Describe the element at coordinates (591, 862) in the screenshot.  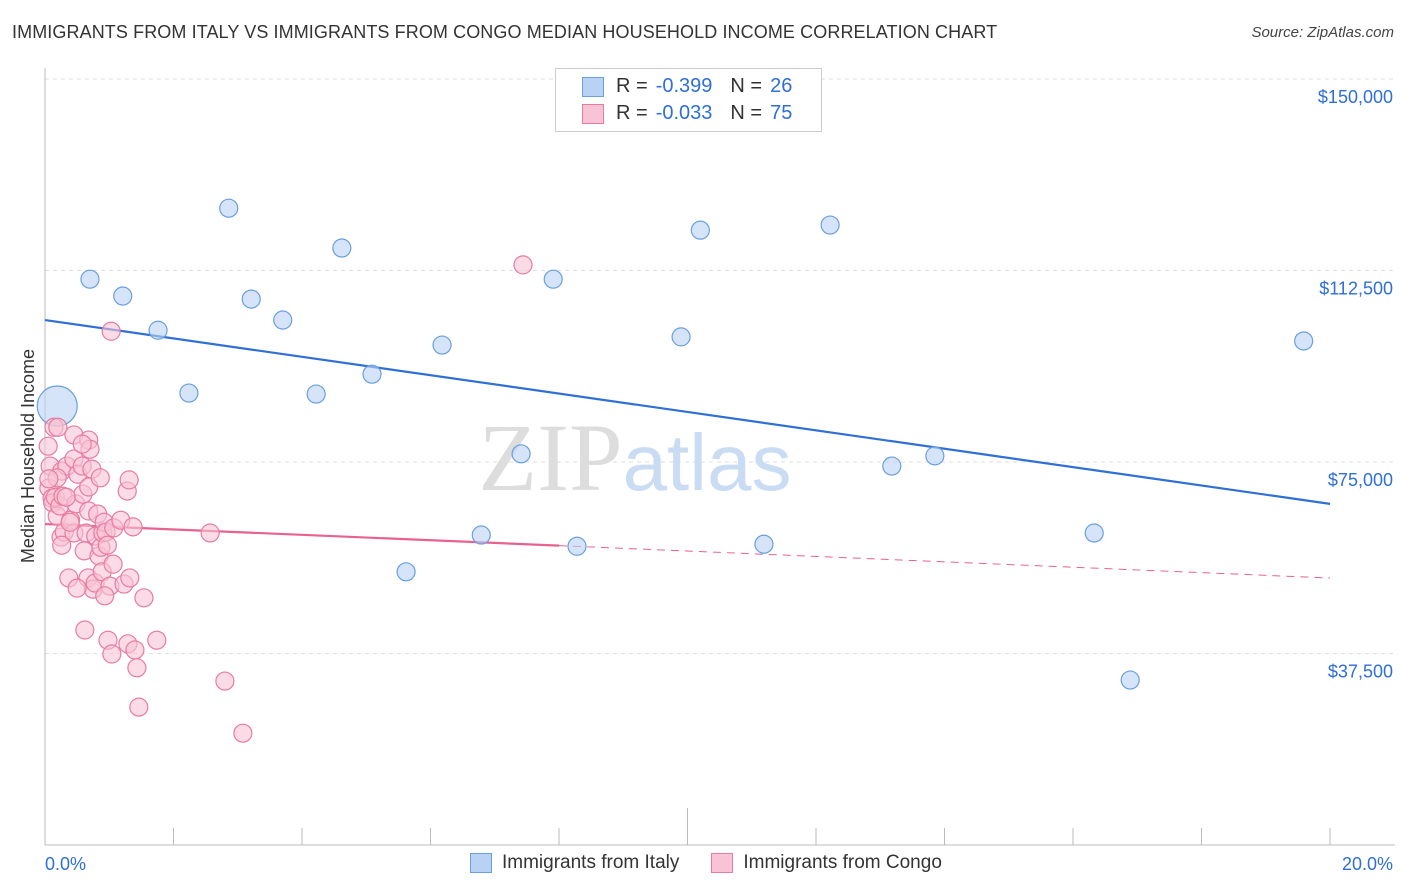
I see `italy-legend-label: Immigrants from Italy` at that location.